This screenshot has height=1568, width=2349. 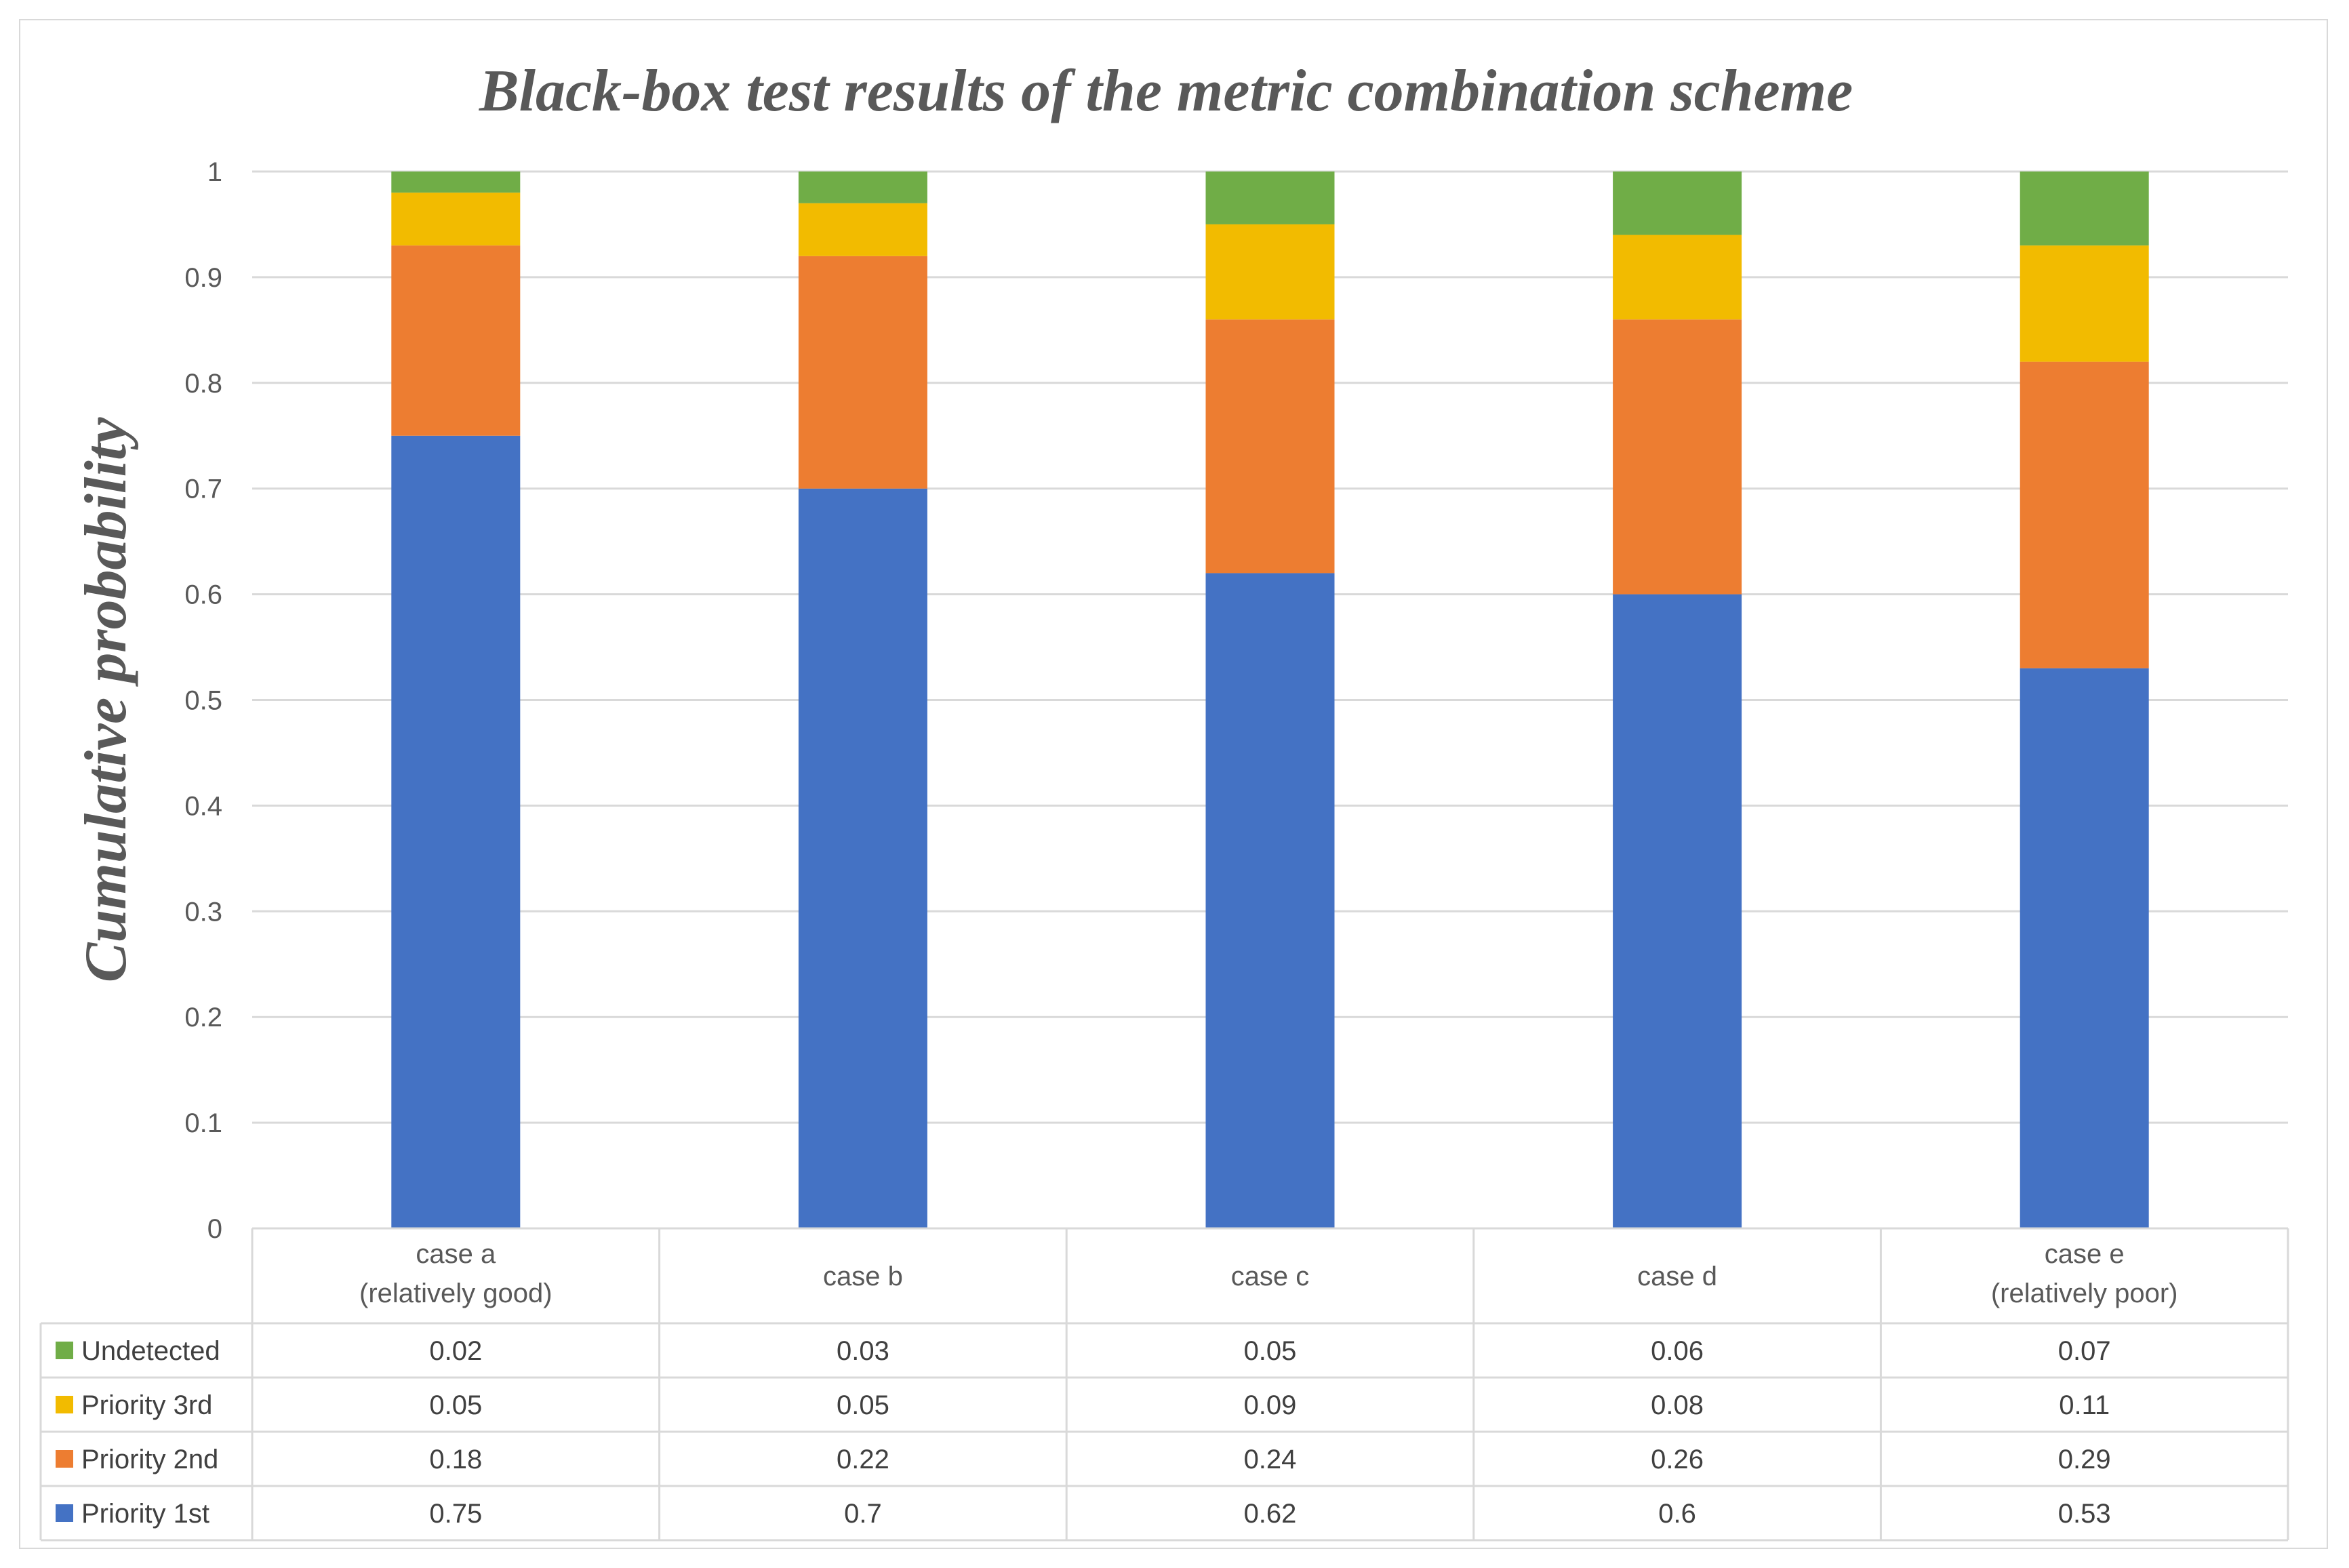 What do you see at coordinates (64, 1459) in the screenshot?
I see `legend-swatch-priority-2nd` at bounding box center [64, 1459].